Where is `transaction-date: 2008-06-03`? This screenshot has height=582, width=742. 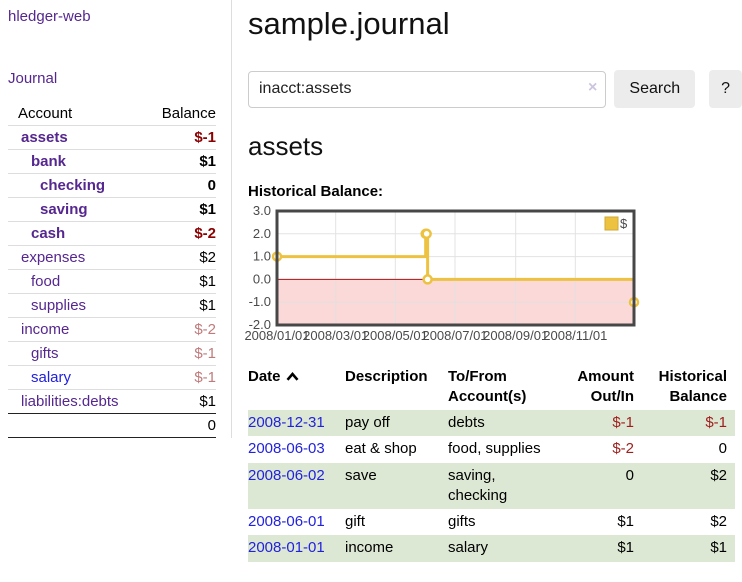
transaction-date: 2008-06-03 is located at coordinates (296, 449).